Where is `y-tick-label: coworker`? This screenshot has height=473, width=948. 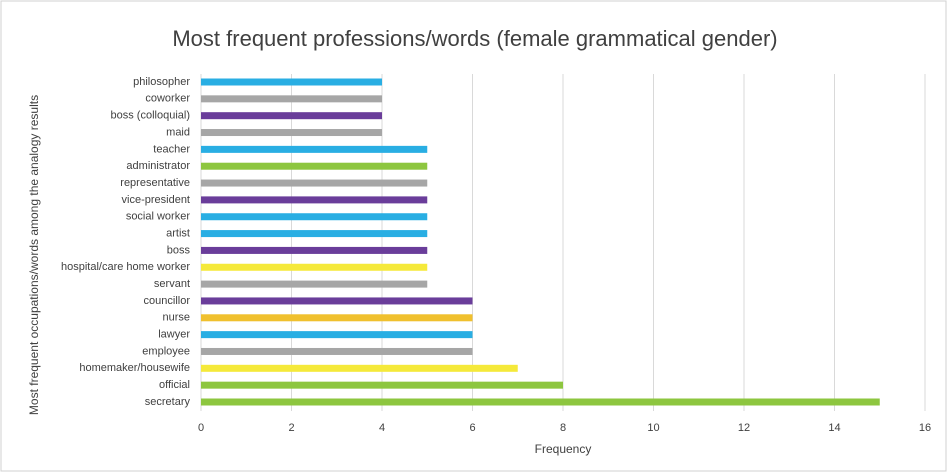 y-tick-label: coworker is located at coordinates (167, 99).